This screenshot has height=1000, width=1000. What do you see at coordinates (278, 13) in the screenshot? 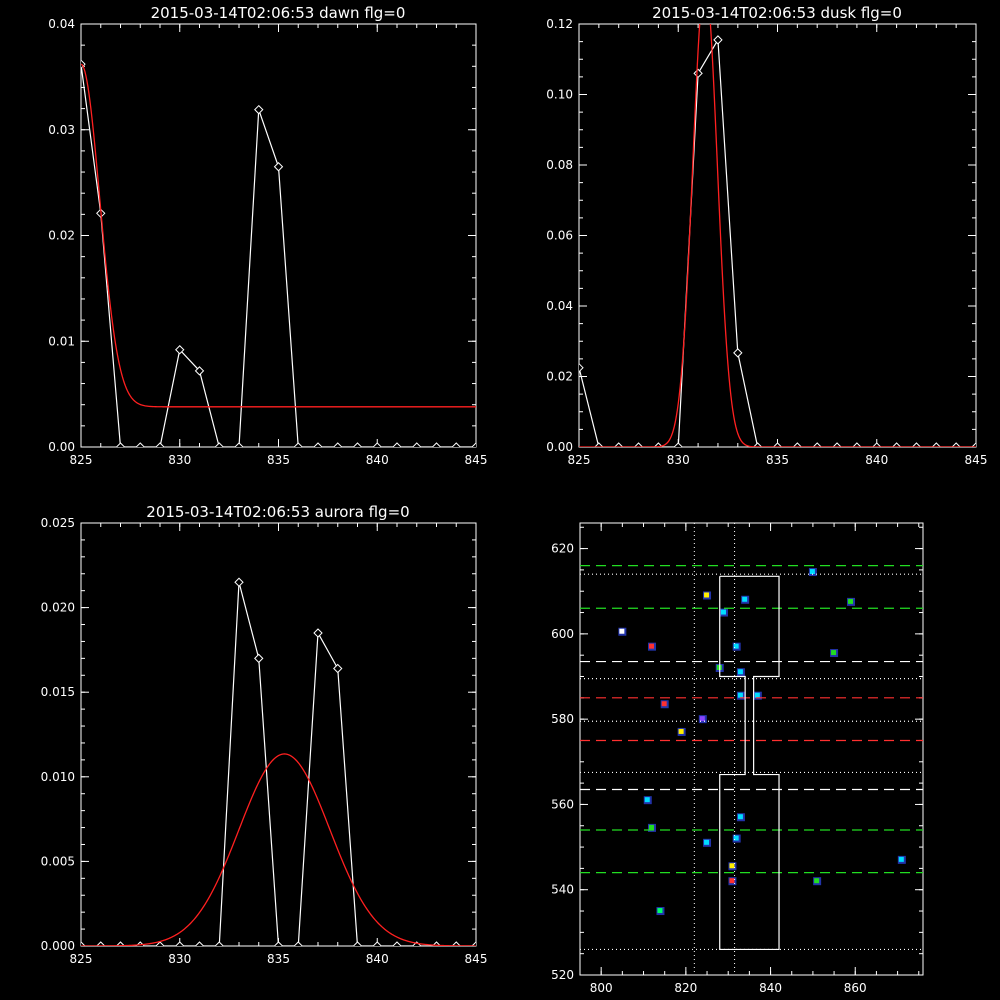
I see `chart-title: 2015-03-14T02:06:53 dawn flg=0` at bounding box center [278, 13].